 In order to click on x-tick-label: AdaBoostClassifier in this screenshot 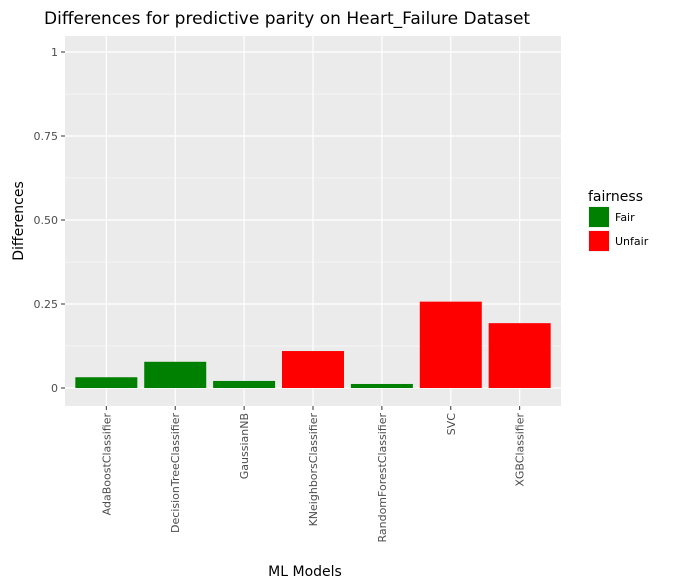, I will do `click(106, 464)`.